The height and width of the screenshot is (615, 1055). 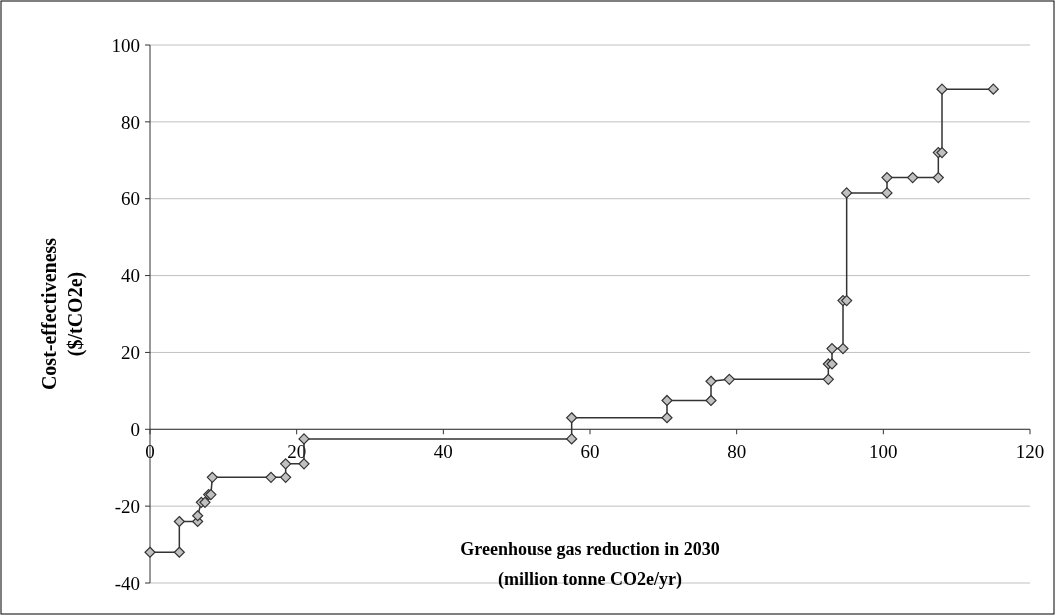 What do you see at coordinates (883, 452) in the screenshot?
I see `x-tick-label: 100` at bounding box center [883, 452].